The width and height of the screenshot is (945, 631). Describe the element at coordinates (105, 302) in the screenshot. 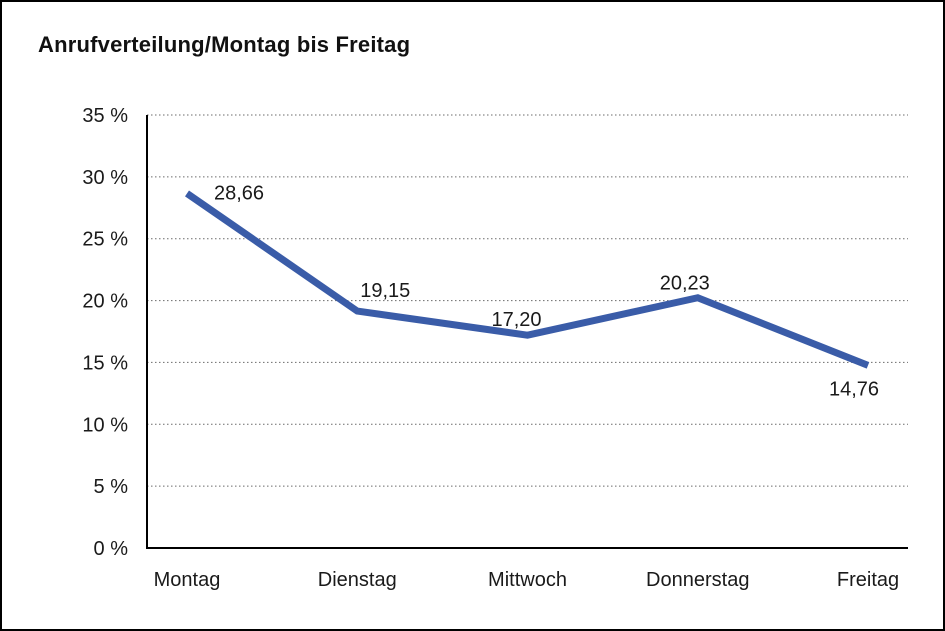

I see `y-tick-label: 20 %` at that location.